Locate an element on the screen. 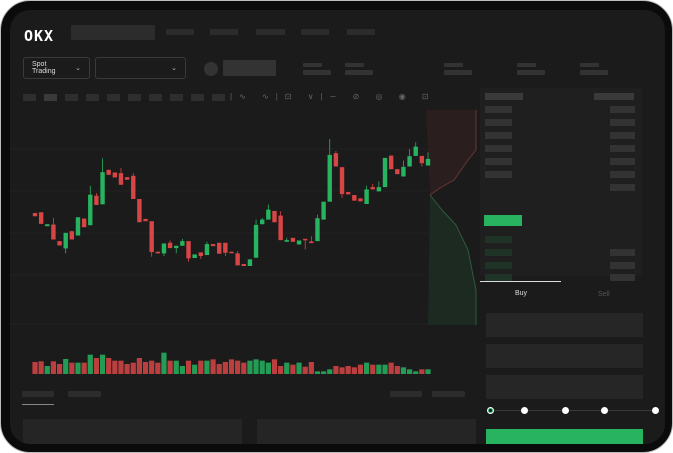 The width and height of the screenshot is (673, 453). orderbook-header-price is located at coordinates (504, 96).